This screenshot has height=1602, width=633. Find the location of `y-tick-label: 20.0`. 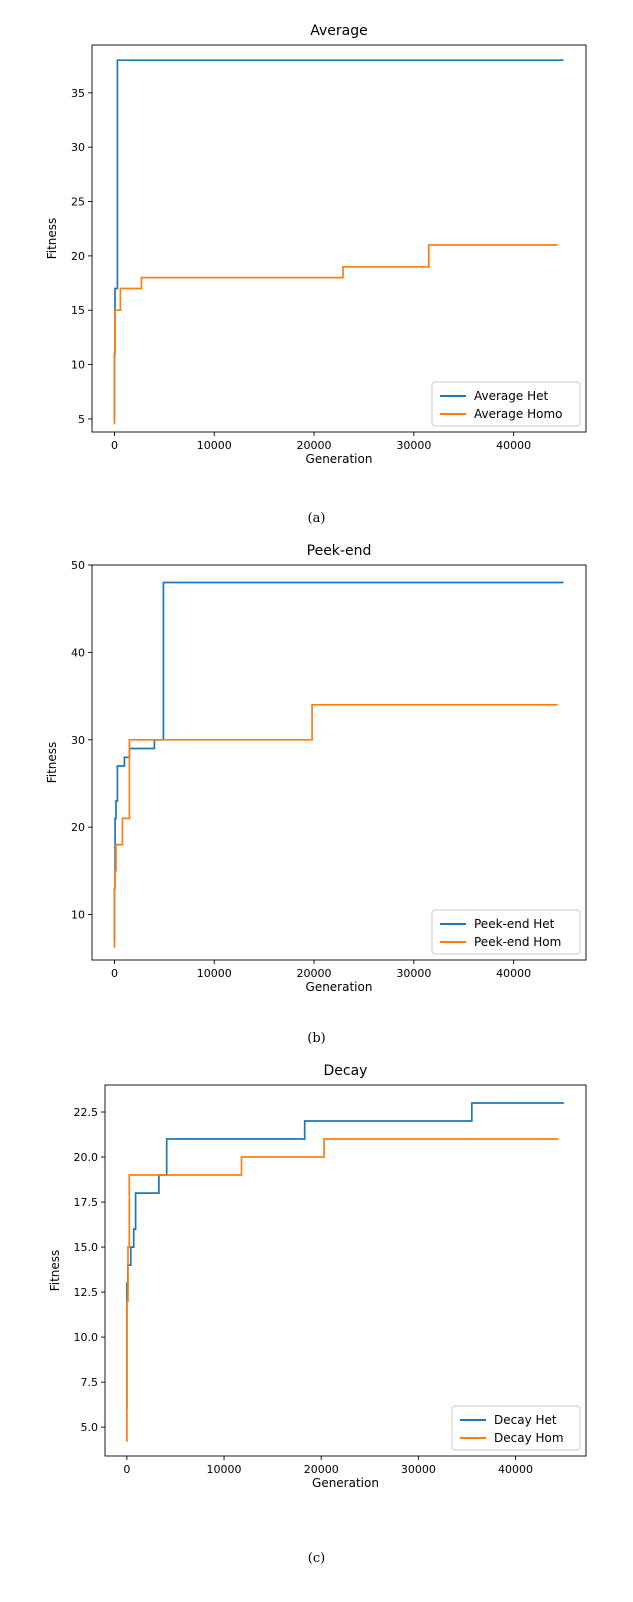

y-tick-label: 20.0 is located at coordinates (86, 1157).